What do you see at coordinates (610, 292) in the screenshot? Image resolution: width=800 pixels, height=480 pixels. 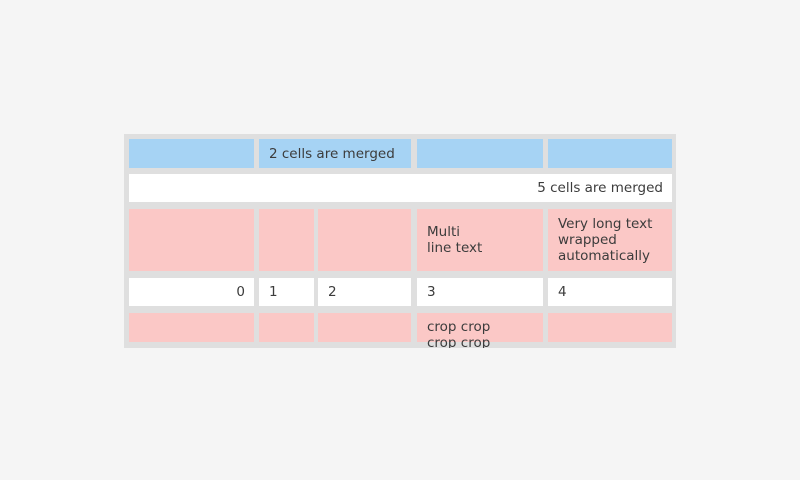 I see `table-cell-r4c5: 4` at bounding box center [610, 292].